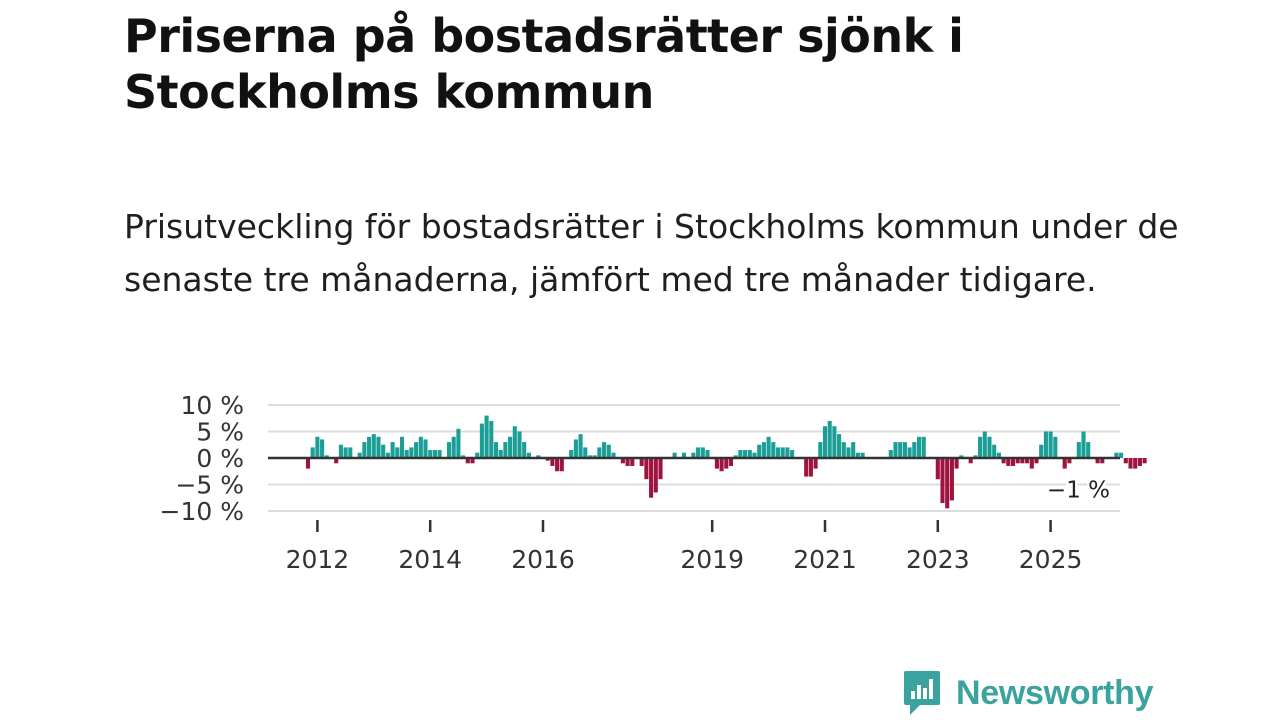 The image size is (1280, 720). What do you see at coordinates (1055, 692) in the screenshot?
I see `brand-name: Newsworthy` at bounding box center [1055, 692].